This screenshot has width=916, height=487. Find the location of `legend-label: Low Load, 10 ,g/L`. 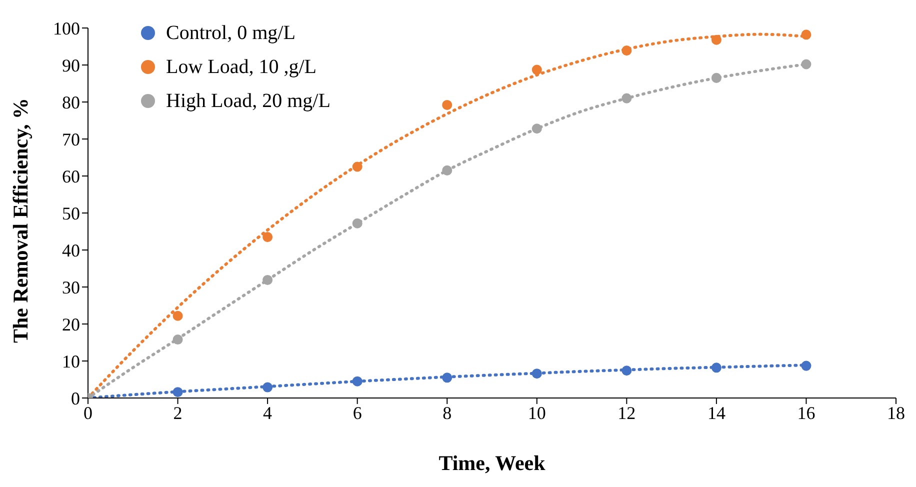

legend-label: Low Load, 10 ,g/L is located at coordinates (241, 67).